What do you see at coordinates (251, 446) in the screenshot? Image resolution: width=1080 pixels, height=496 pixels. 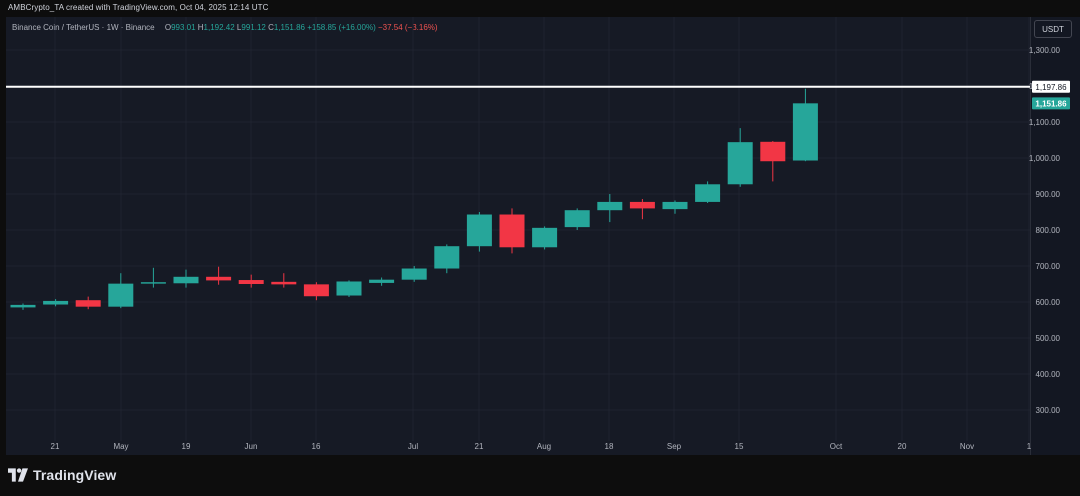 I see `x-tick-label: Jun` at bounding box center [251, 446].